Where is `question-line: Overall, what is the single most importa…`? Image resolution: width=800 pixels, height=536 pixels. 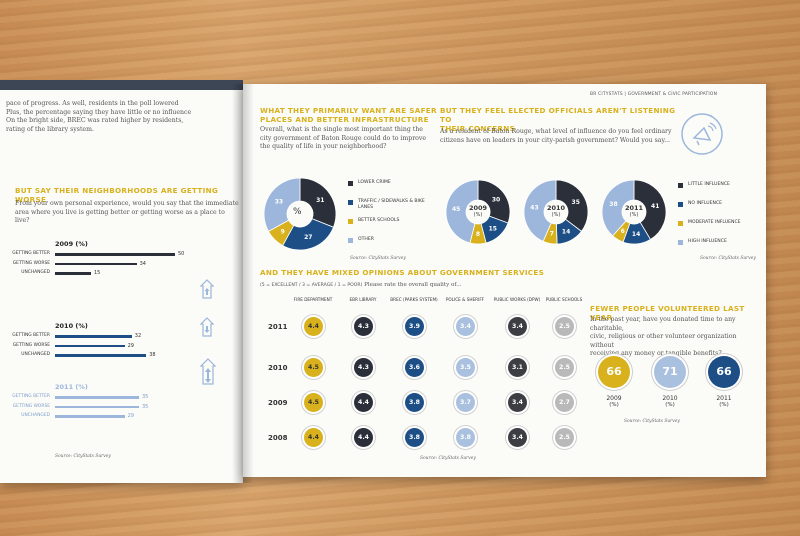
question-line: Overall, what is the single most importa… is located at coordinates (341, 129).